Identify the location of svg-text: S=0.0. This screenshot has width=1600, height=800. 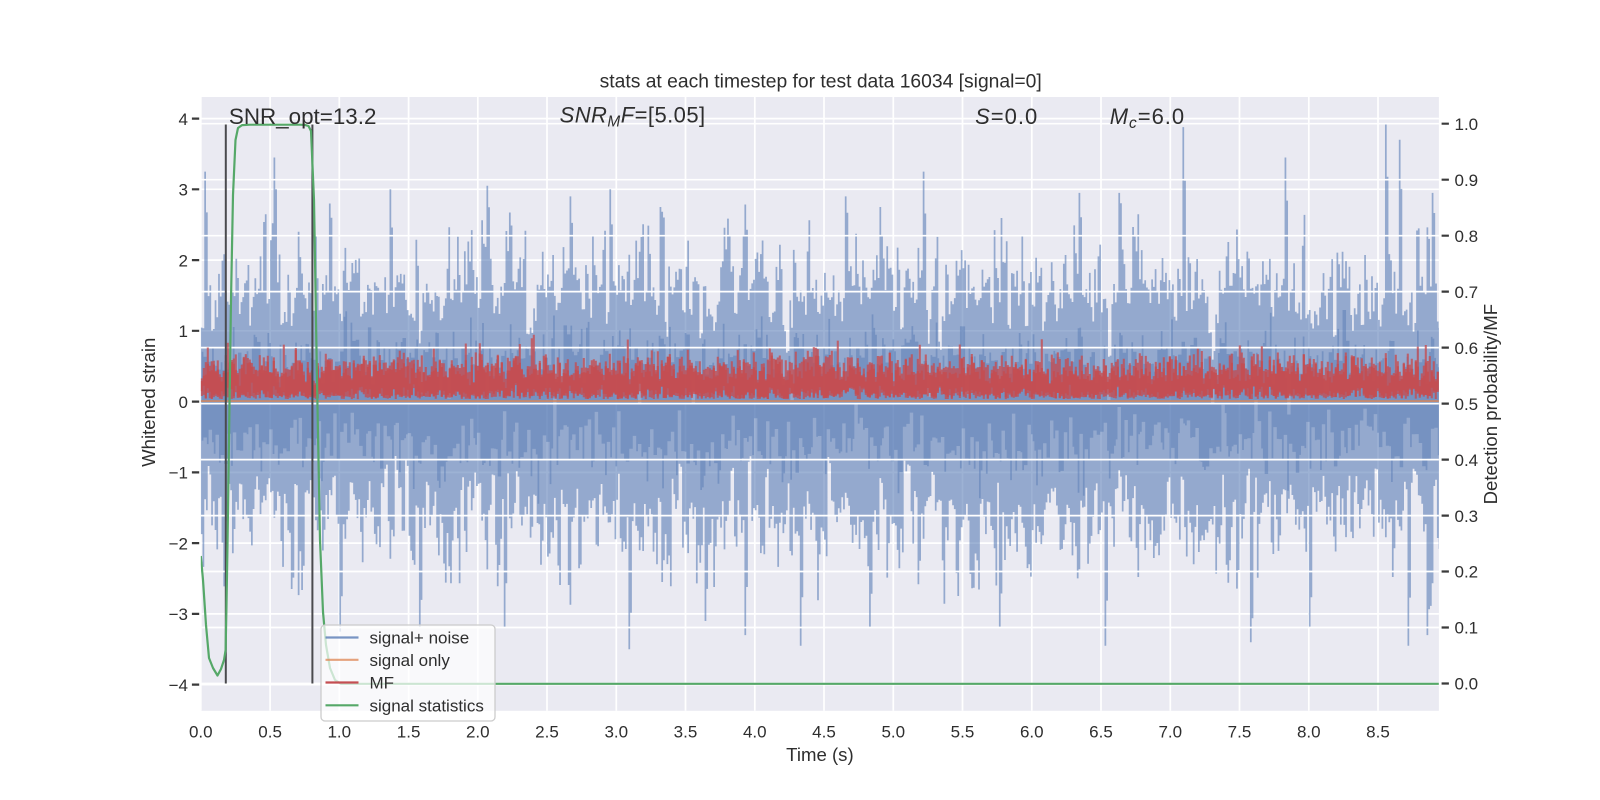
(1006, 116).